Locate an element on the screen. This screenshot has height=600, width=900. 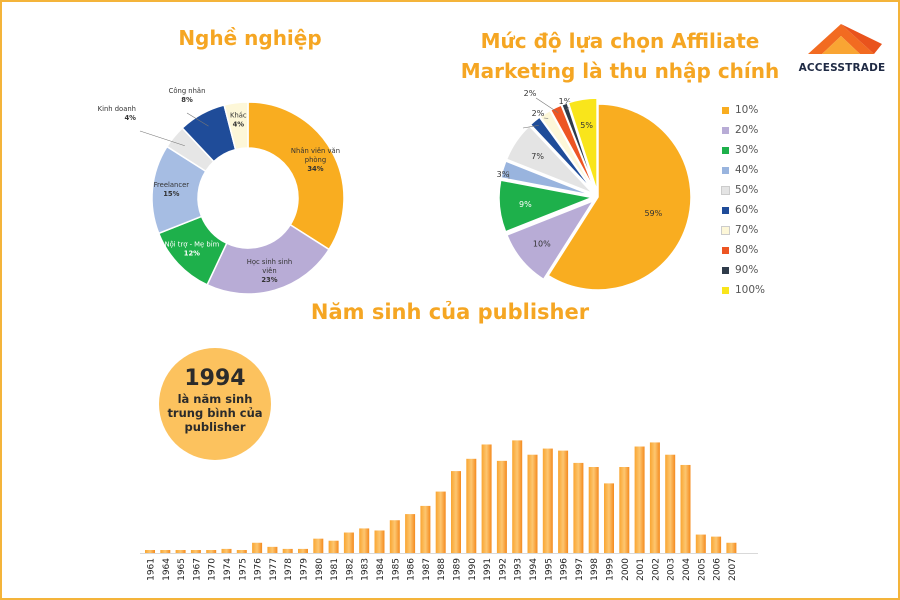
tick-label-1964: 1964 is located at coordinates (167, 569).